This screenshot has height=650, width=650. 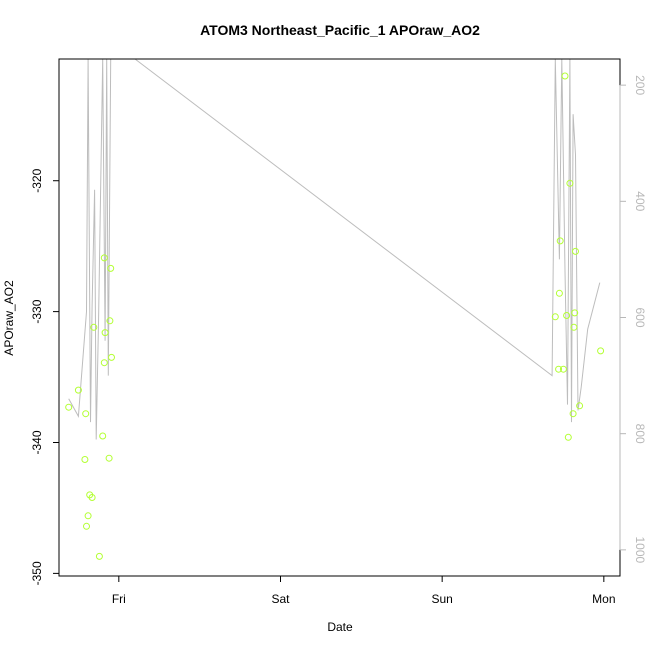 What do you see at coordinates (37, 573) in the screenshot?
I see `y-tick-label: -350` at bounding box center [37, 573].